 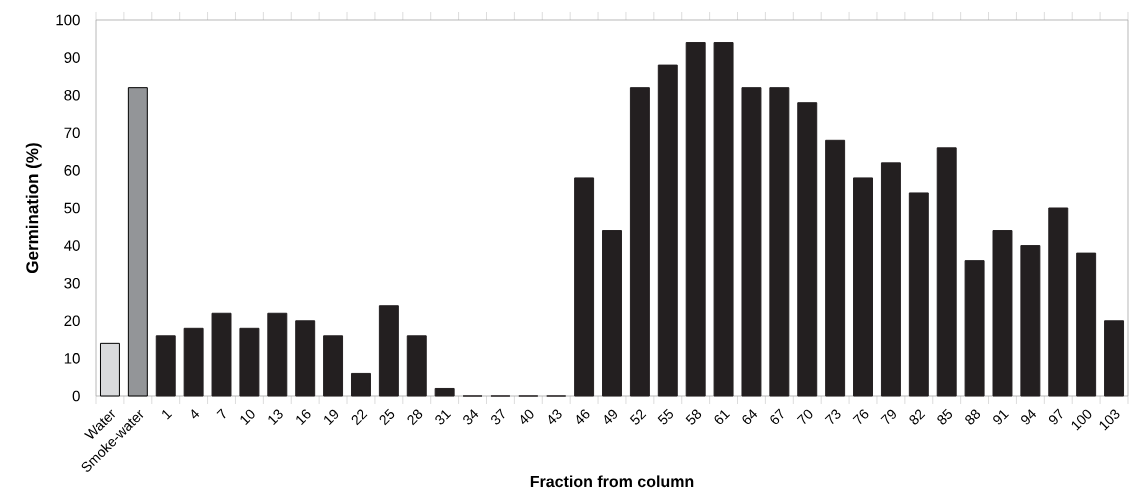 What do you see at coordinates (1029, 417) in the screenshot?
I see `x-tick-label: 94` at bounding box center [1029, 417].